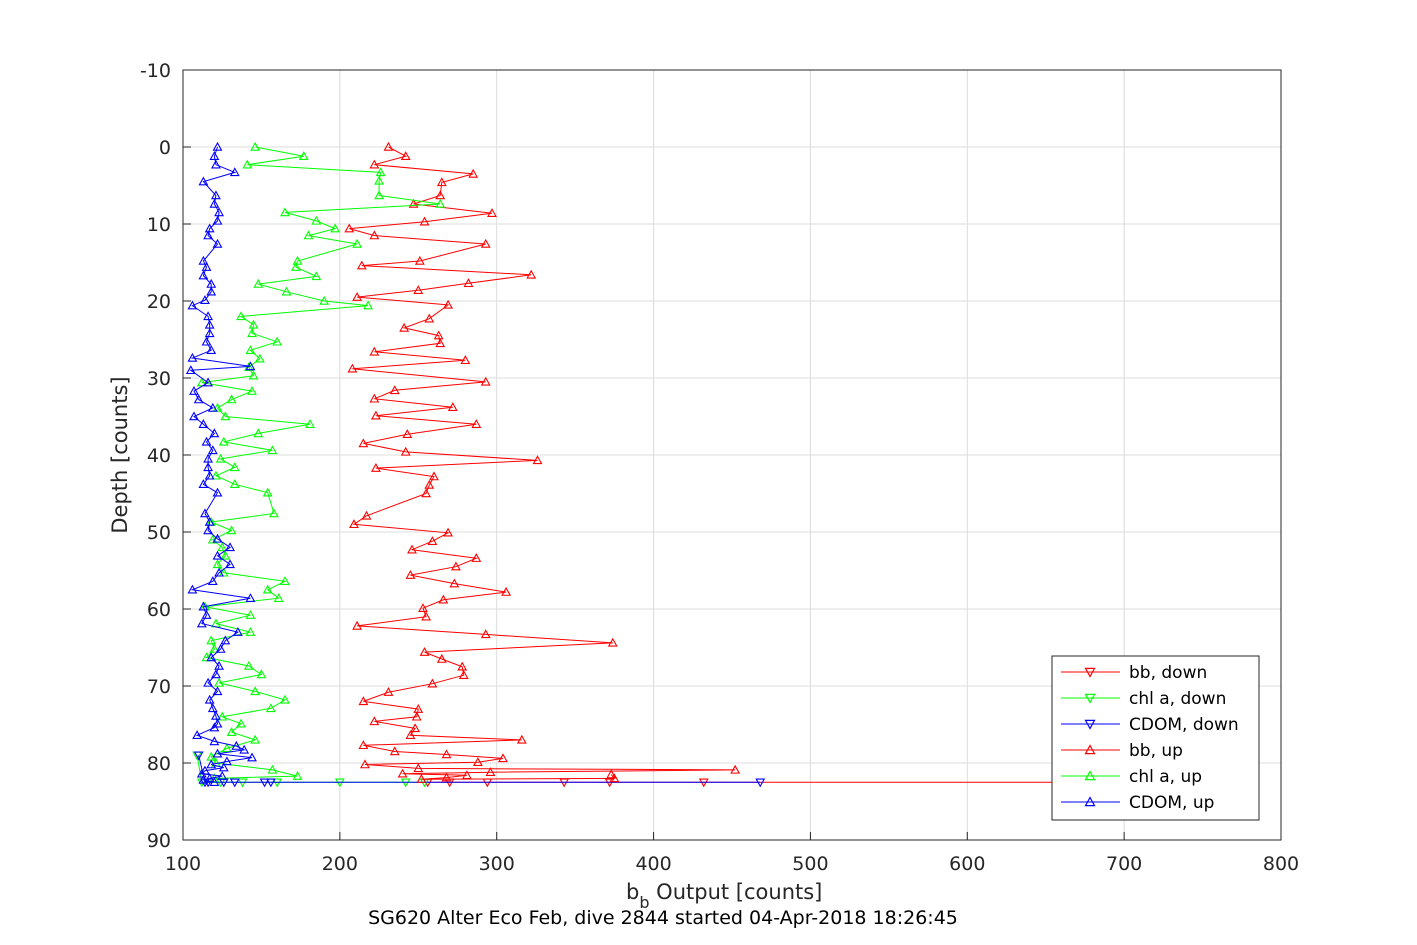 This screenshot has height=945, width=1417. What do you see at coordinates (1184, 725) in the screenshot?
I see `legend-label: CDOM, down` at bounding box center [1184, 725].